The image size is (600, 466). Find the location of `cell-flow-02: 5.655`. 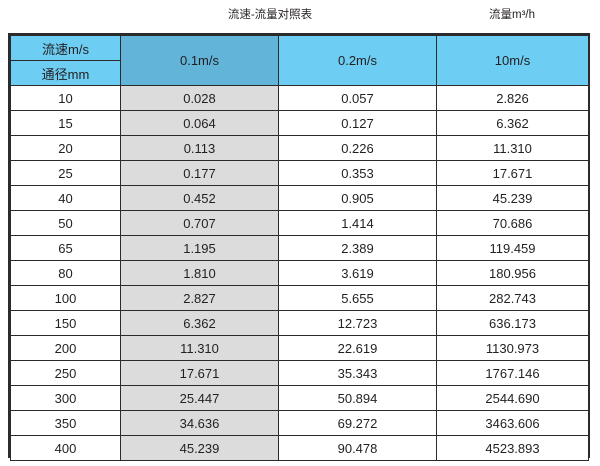

cell-flow-02: 5.655 is located at coordinates (357, 298).